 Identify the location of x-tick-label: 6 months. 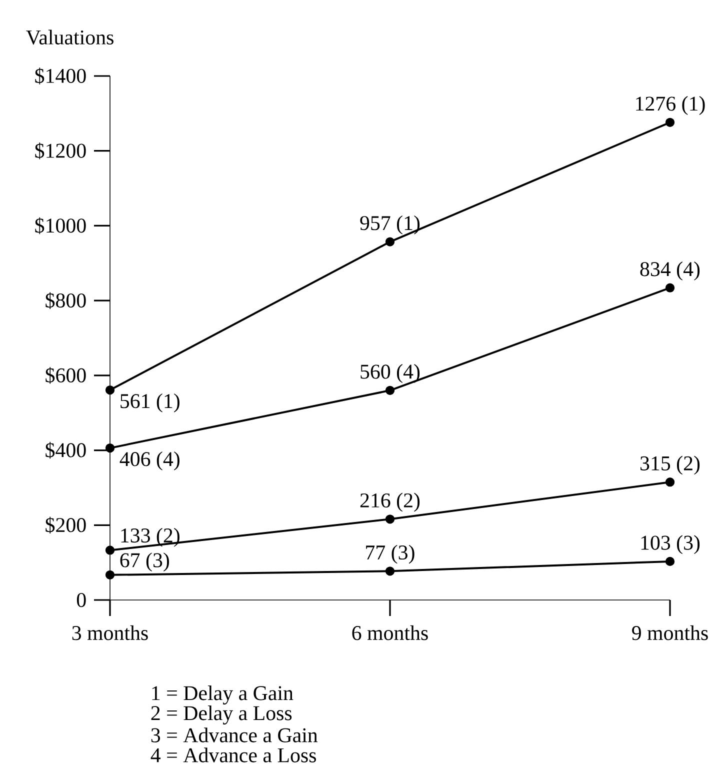
(390, 632).